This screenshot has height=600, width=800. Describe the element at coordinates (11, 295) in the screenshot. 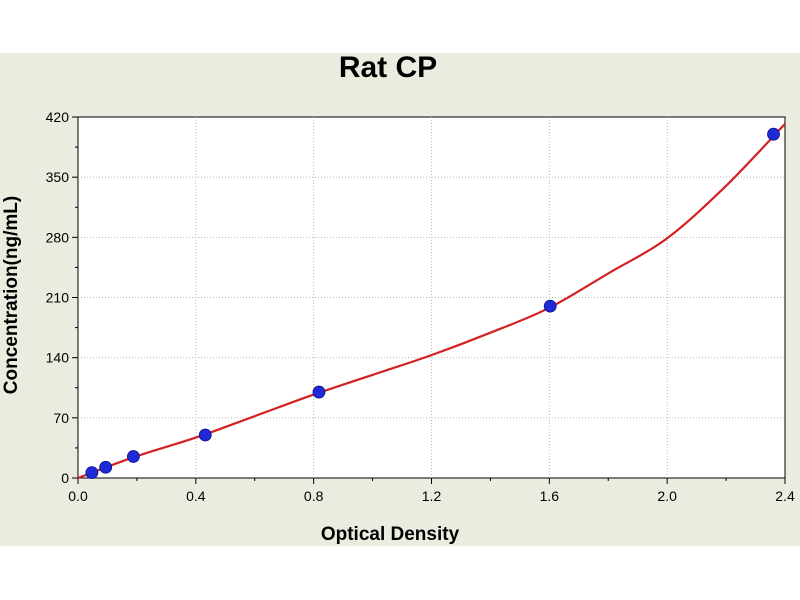

I see `y-axis-label: Concentration(ng/mL)` at that location.